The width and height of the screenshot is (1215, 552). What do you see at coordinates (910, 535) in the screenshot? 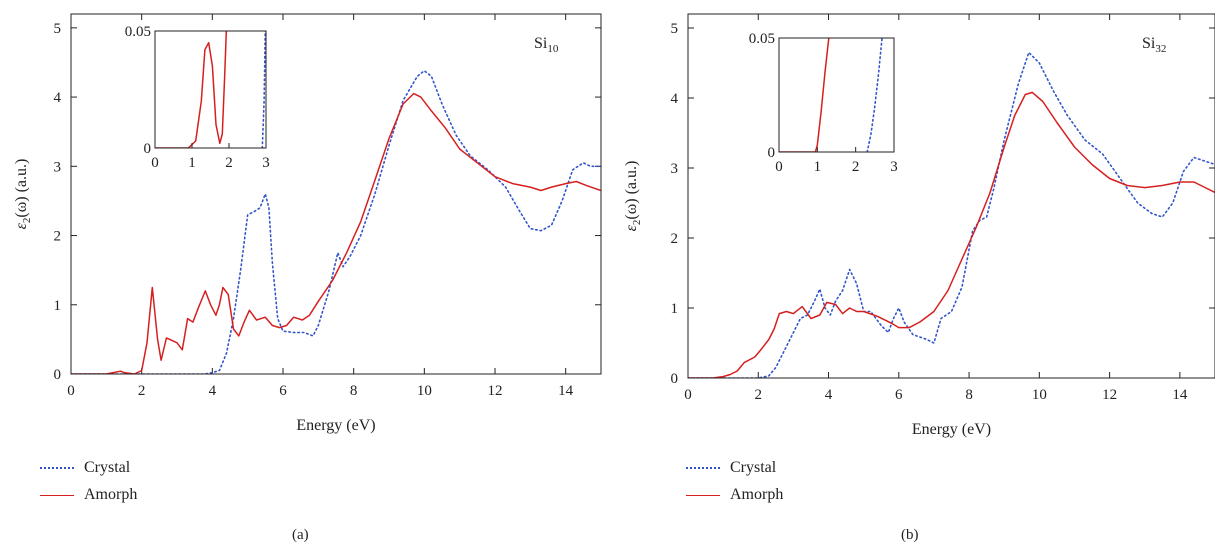
I see `panel-b-caption: (b)` at bounding box center [910, 535].